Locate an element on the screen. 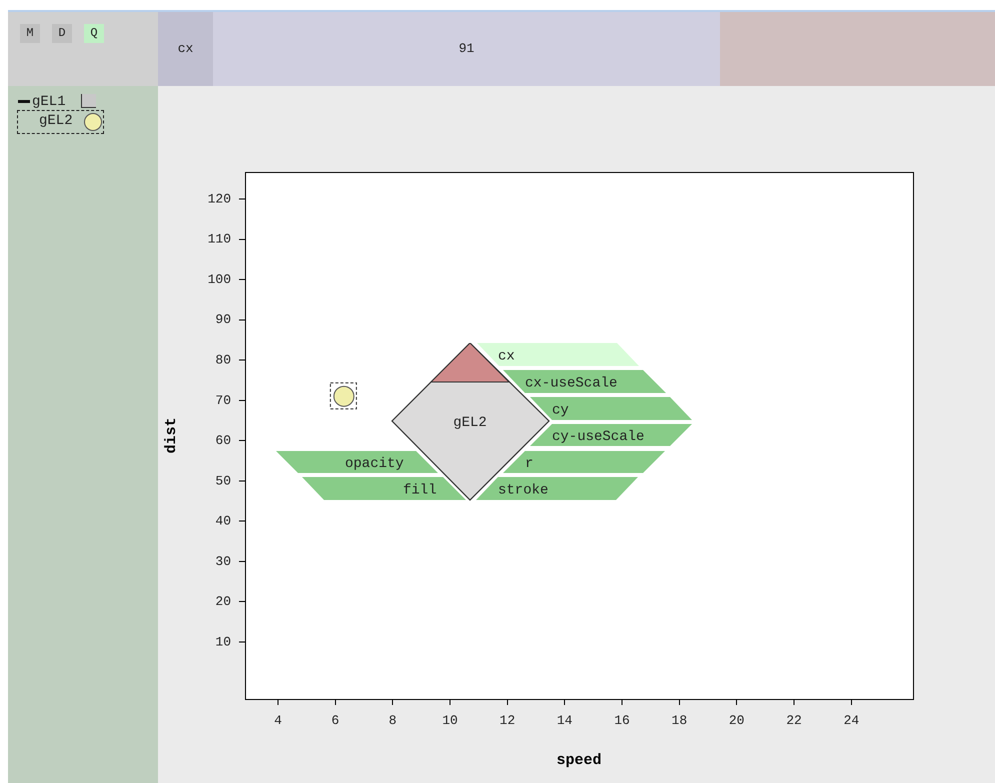 This screenshot has height=783, width=995. toolbar-button: Q is located at coordinates (94, 33).